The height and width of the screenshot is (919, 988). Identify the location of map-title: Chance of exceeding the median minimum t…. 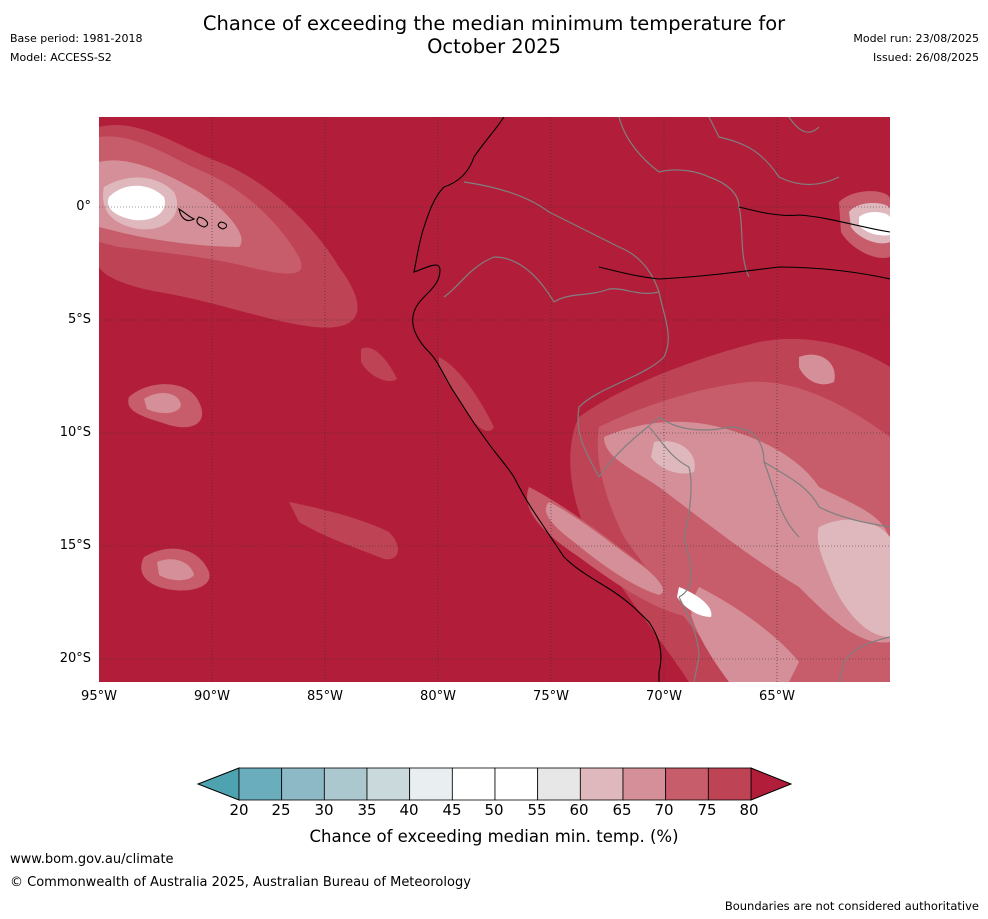
(494, 35).